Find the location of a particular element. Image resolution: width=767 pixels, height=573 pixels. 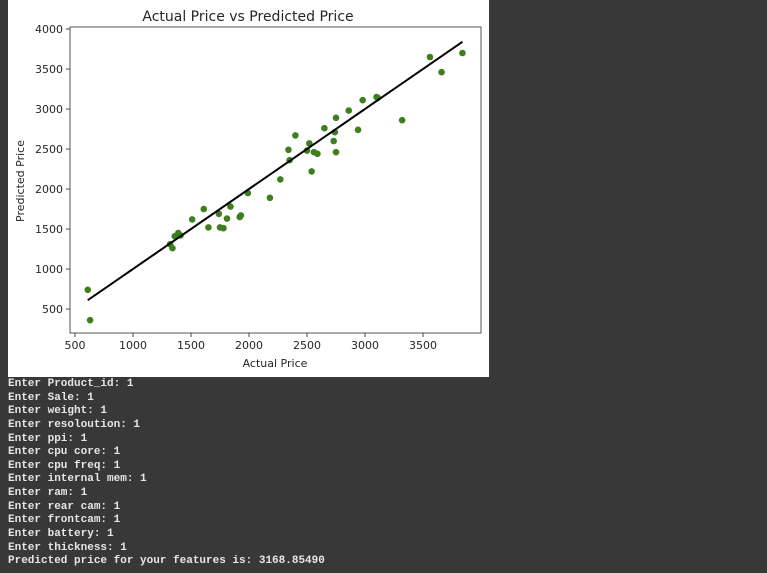

x-tick-label: 1000 is located at coordinates (133, 345).